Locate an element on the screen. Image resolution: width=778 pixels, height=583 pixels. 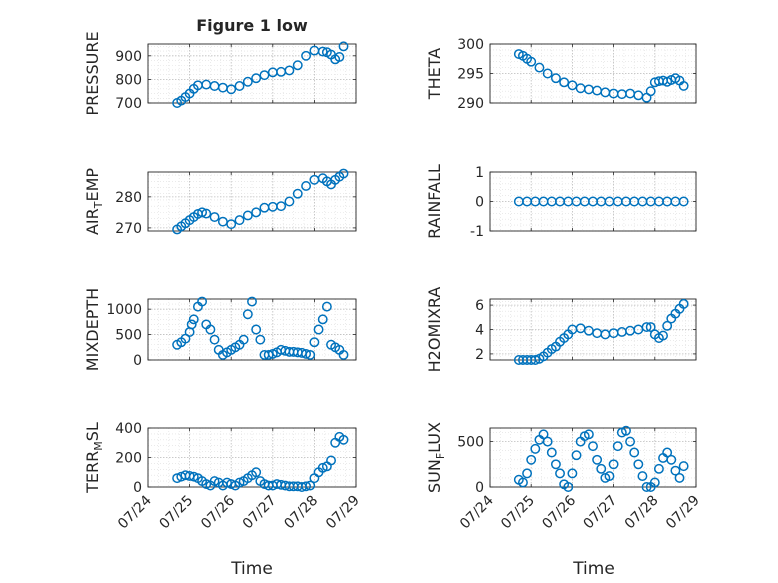
subplot-rainfall: -1 0 1 RAINFALL is located at coordinates (561, 202).